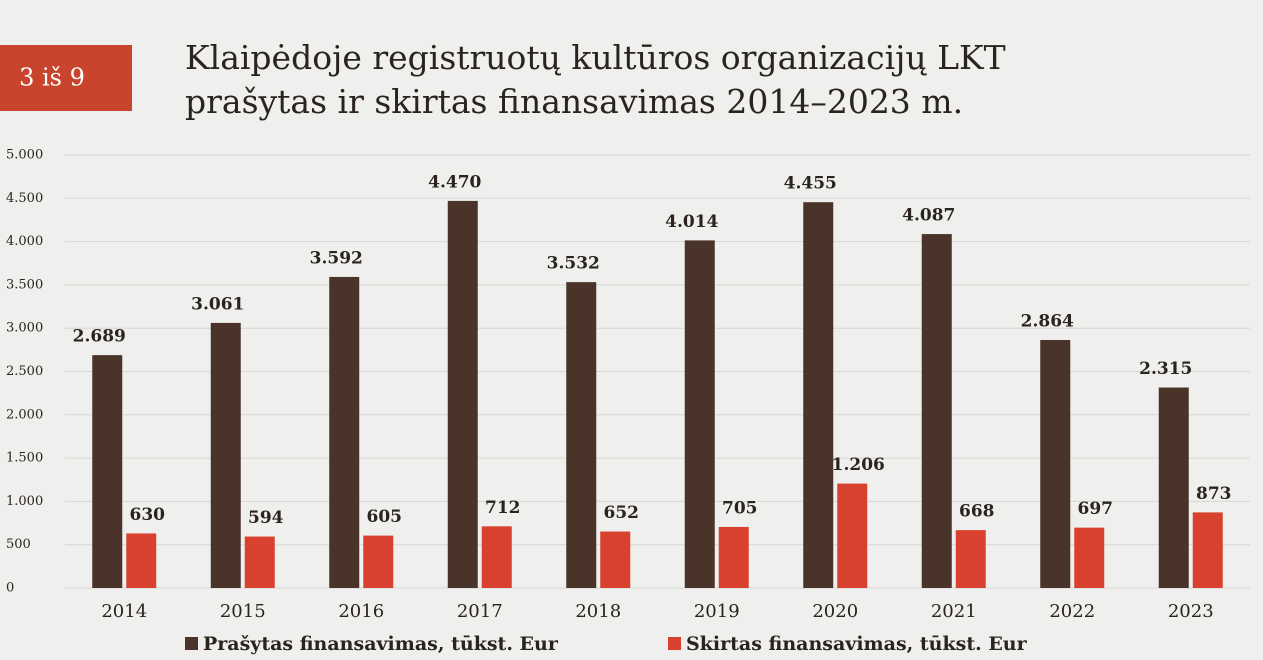 This screenshot has width=1263, height=660. What do you see at coordinates (977, 512) in the screenshot?
I see `value-label: 668` at bounding box center [977, 512].